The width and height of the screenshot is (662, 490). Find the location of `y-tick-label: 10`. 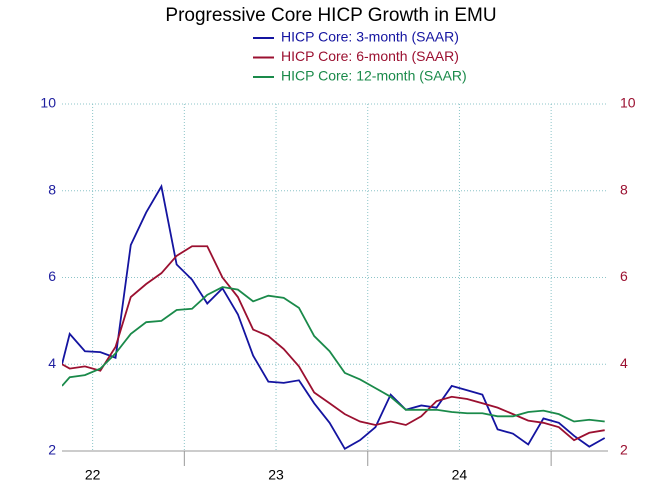

y-tick-label: 10 is located at coordinates (48, 103).